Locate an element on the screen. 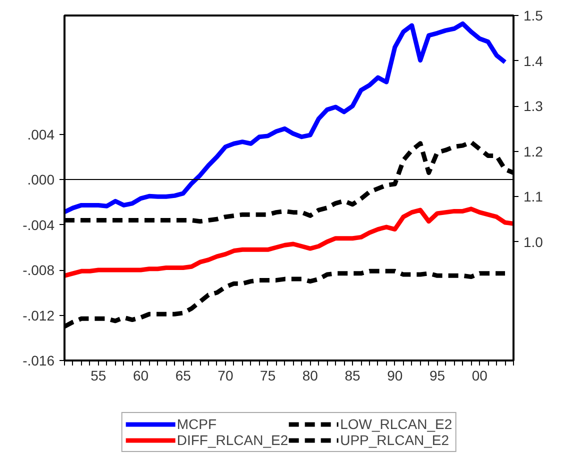 The width and height of the screenshot is (568, 465). x-tick-label: 90 is located at coordinates (395, 376).